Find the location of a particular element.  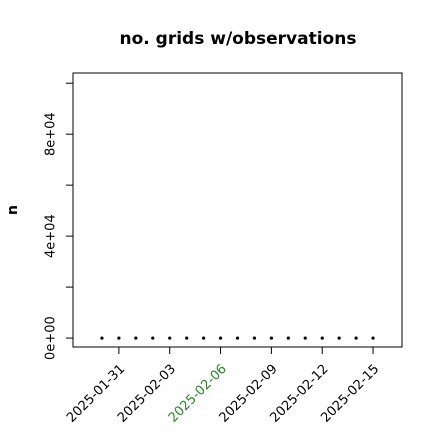

chart-title: no. grids w/observations is located at coordinates (238, 39).